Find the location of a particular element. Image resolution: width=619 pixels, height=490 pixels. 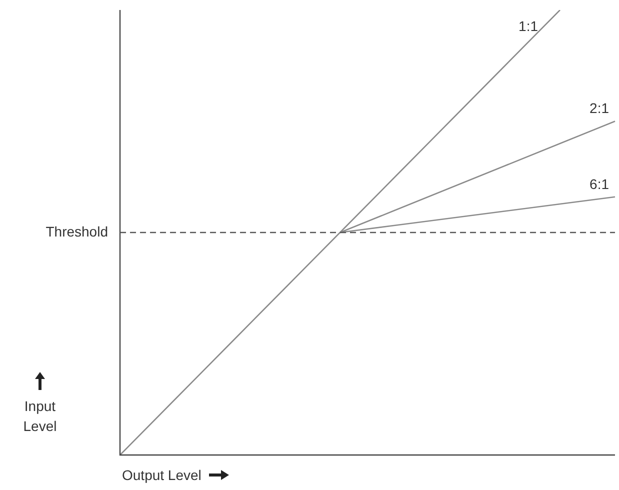

series-label: 6:1 is located at coordinates (600, 184).